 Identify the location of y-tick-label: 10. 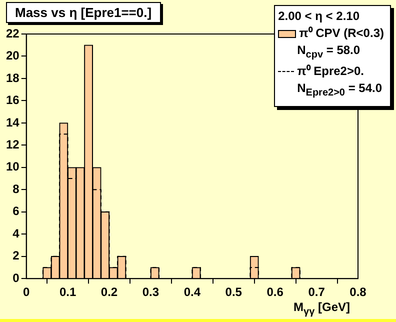
(13, 167).